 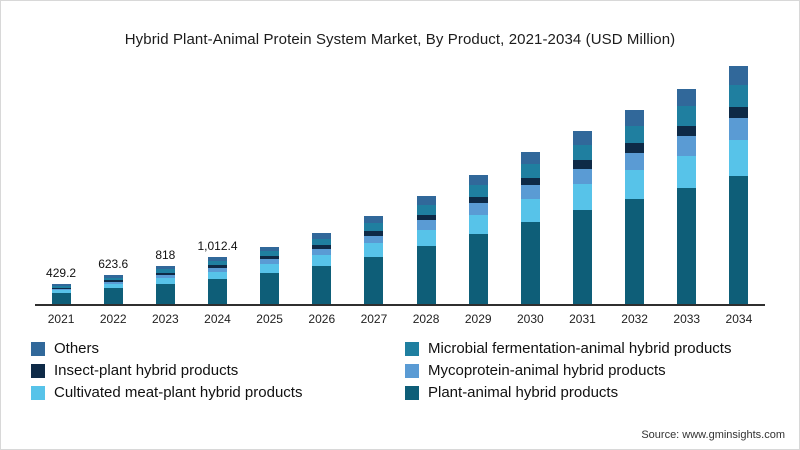 I want to click on x-axis-label-2022: 2022, so click(x=113, y=319).